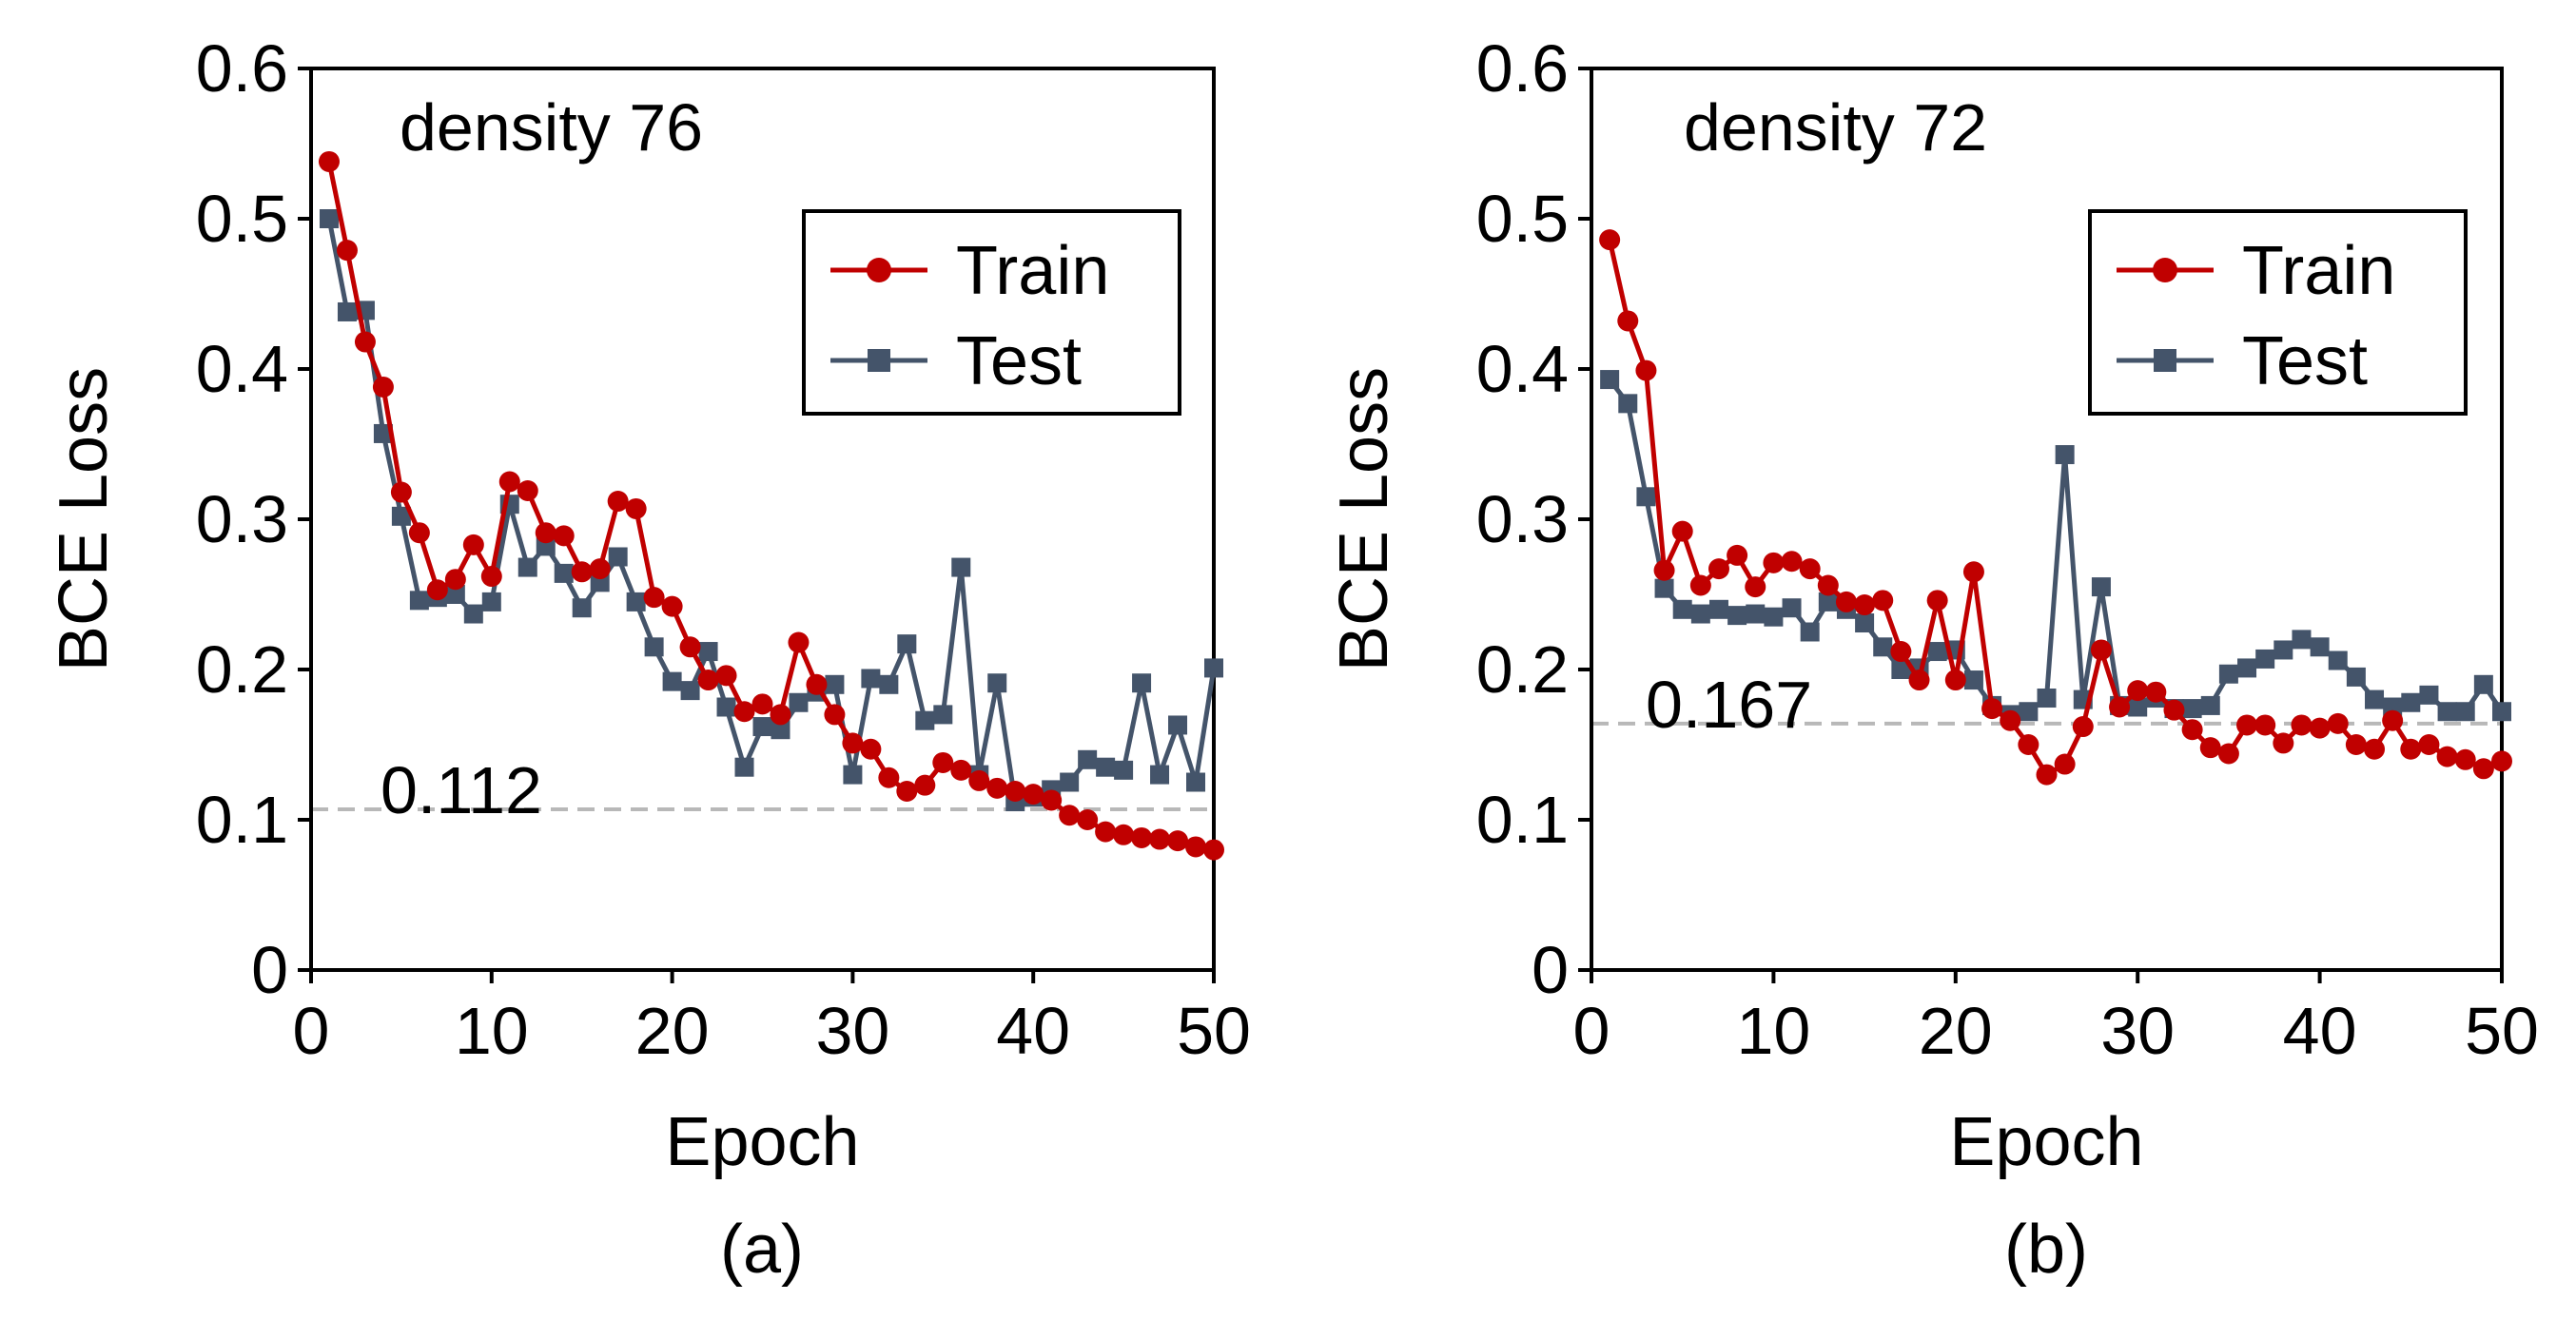  I want to click on y-tick-label: 0, so click(270, 970).